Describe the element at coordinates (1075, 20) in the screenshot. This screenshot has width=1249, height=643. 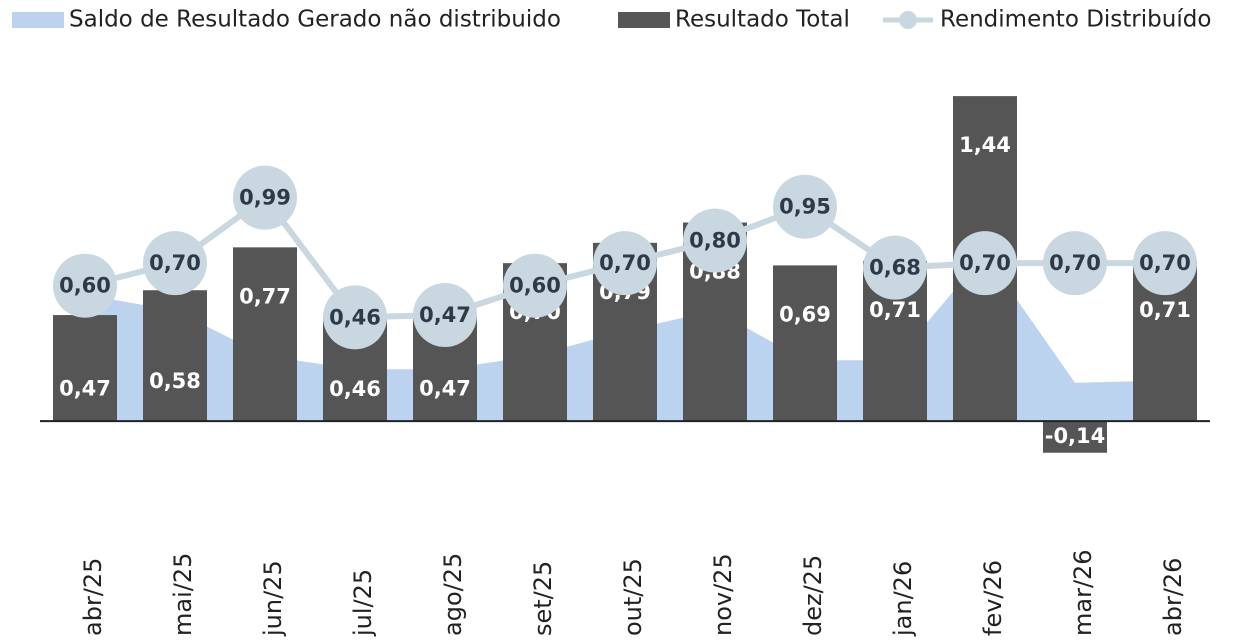
I see `legend-label: Rendimento Distribuído` at that location.